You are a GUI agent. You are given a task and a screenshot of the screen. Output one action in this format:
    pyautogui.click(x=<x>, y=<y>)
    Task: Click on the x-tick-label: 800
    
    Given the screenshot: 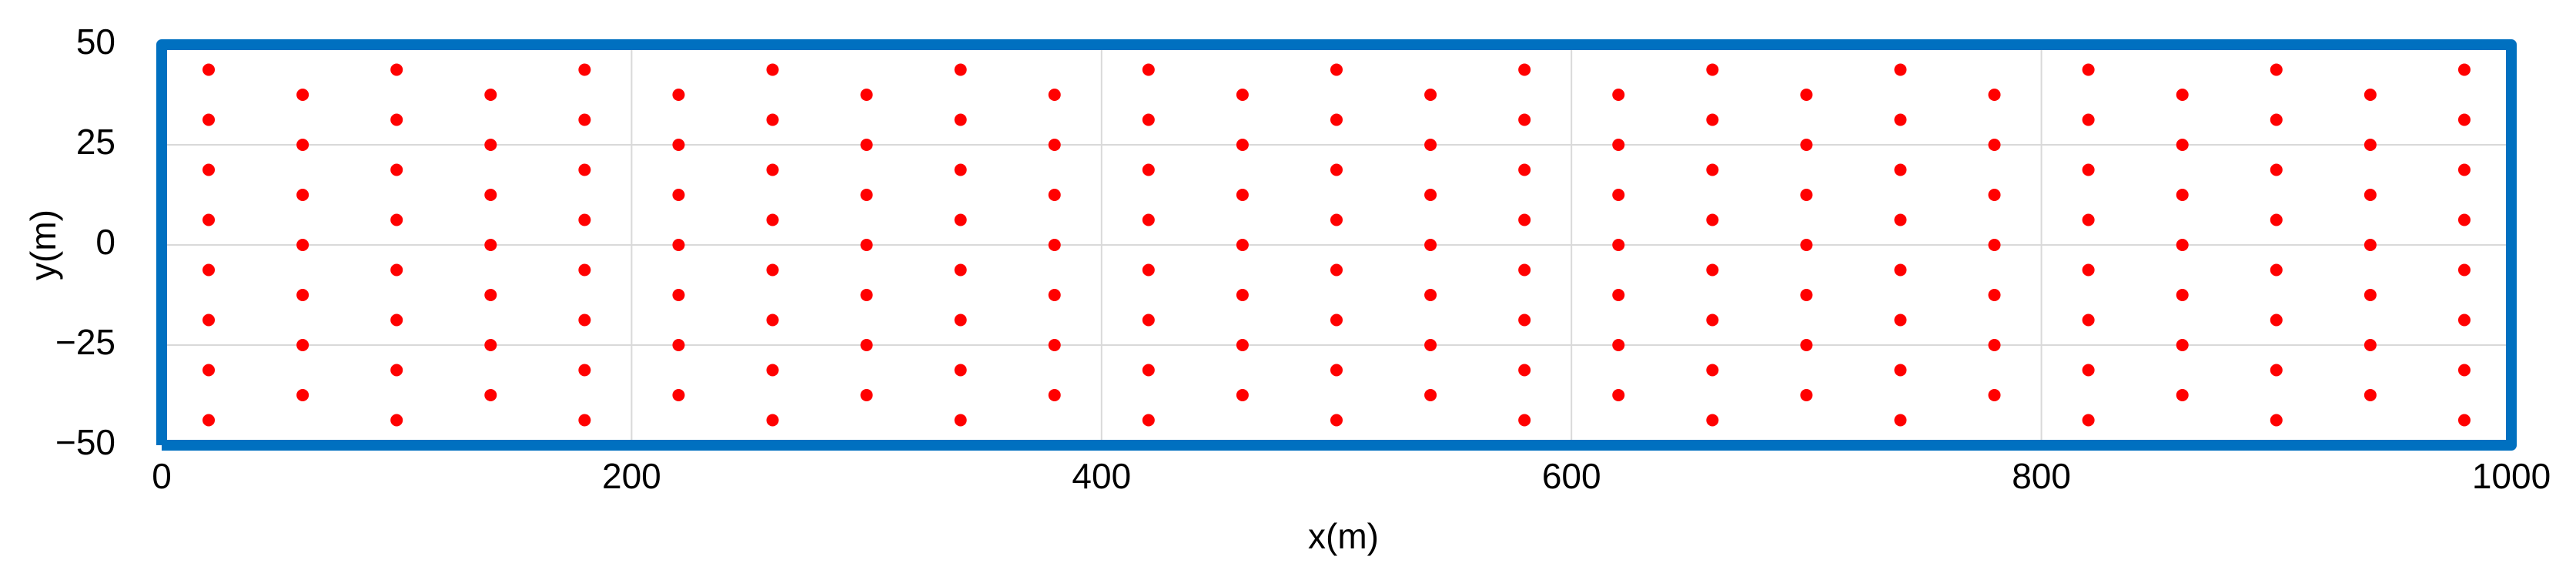 What is the action you would take?
    pyautogui.click(x=2042, y=476)
    